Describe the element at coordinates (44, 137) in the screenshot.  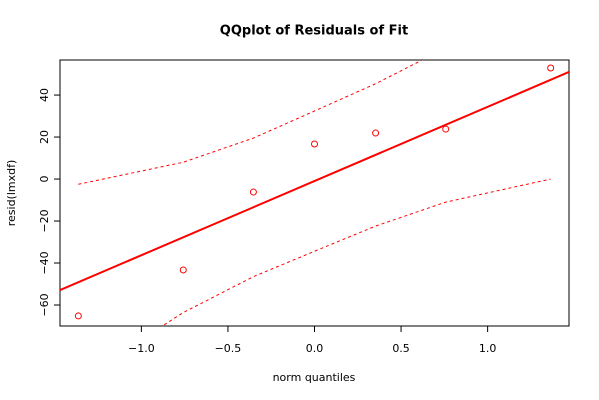
I see `y-tick-label: 20` at that location.